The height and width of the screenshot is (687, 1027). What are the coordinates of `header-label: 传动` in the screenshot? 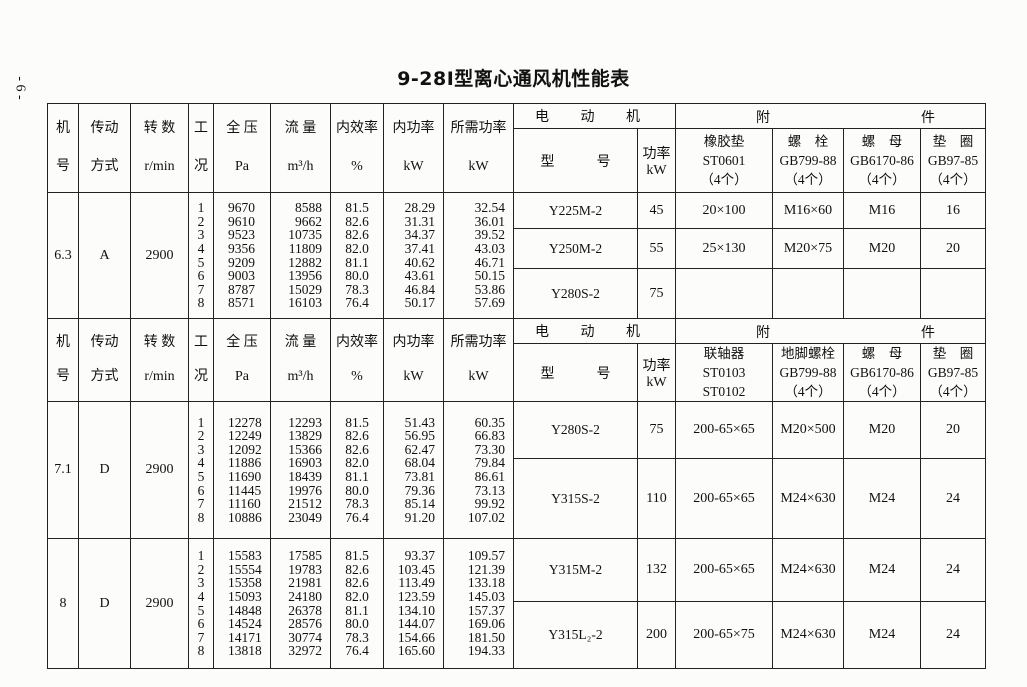 It's located at (104, 128).